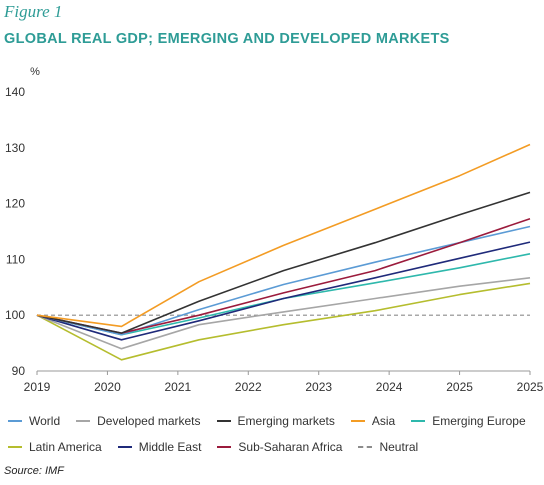  Describe the element at coordinates (35, 72) in the screenshot. I see `y-axis-unit: %` at that location.